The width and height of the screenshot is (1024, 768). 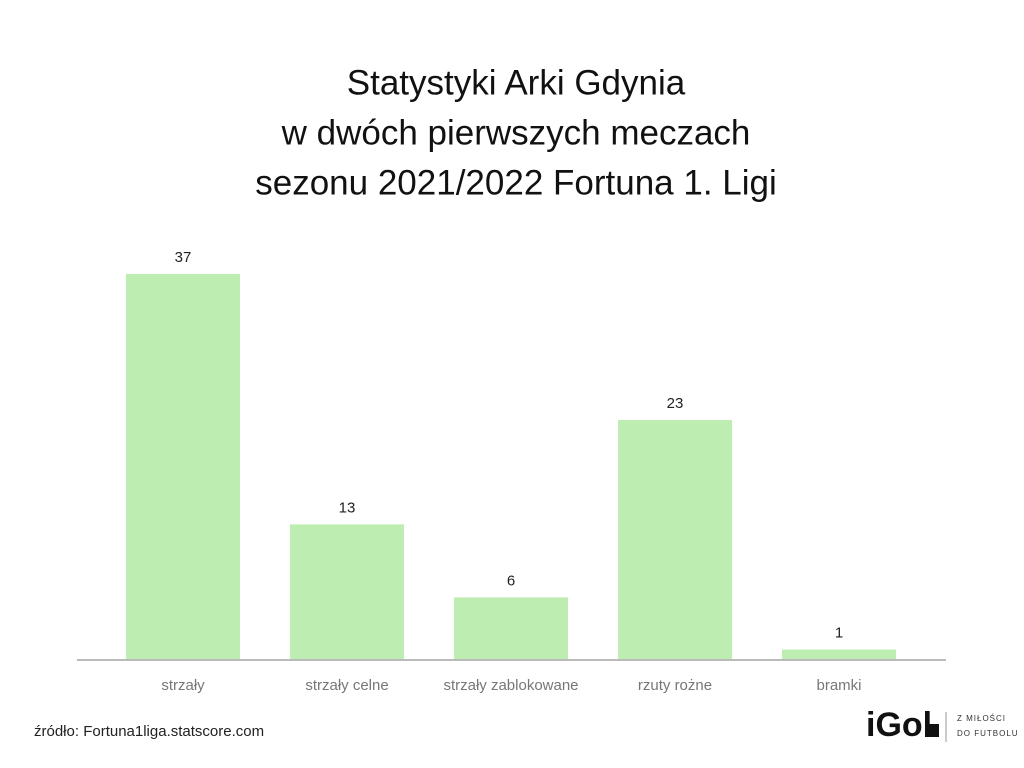 I want to click on x-tick-label: rzuty rożne, so click(x=675, y=685).